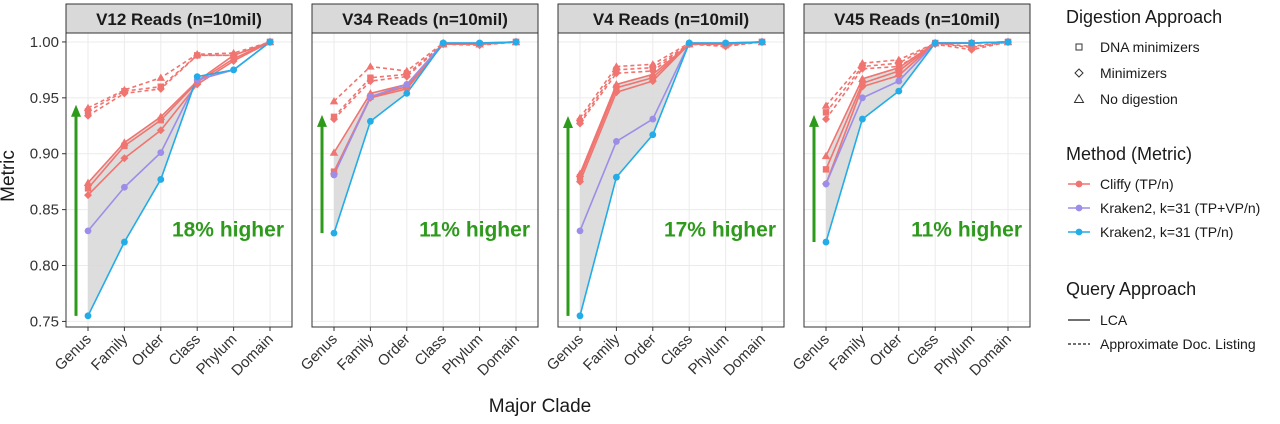  I want to click on y-tick-label: 0.90, so click(44, 154).